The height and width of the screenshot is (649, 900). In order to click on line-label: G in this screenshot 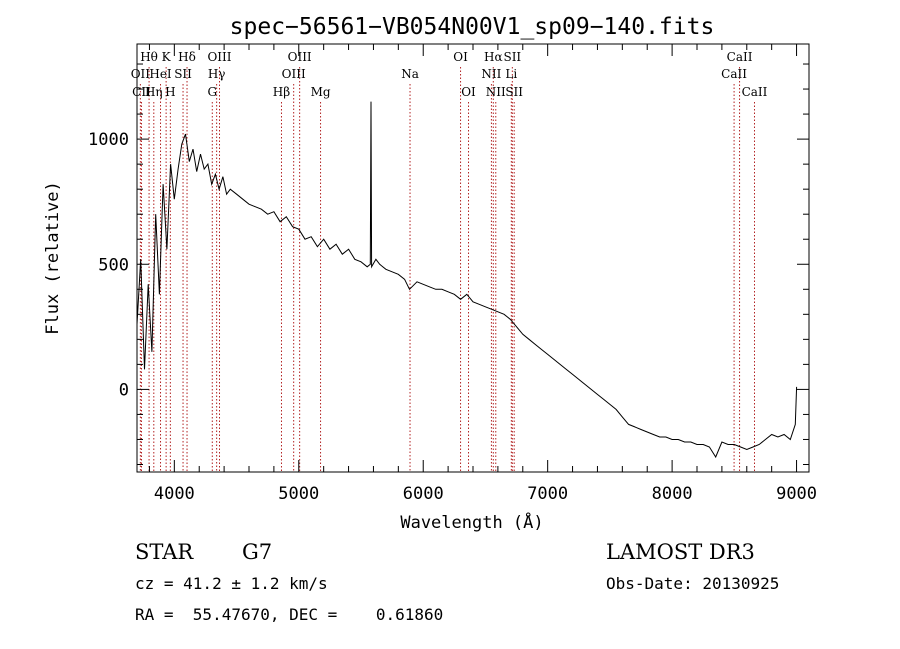, I will do `click(212, 92)`.